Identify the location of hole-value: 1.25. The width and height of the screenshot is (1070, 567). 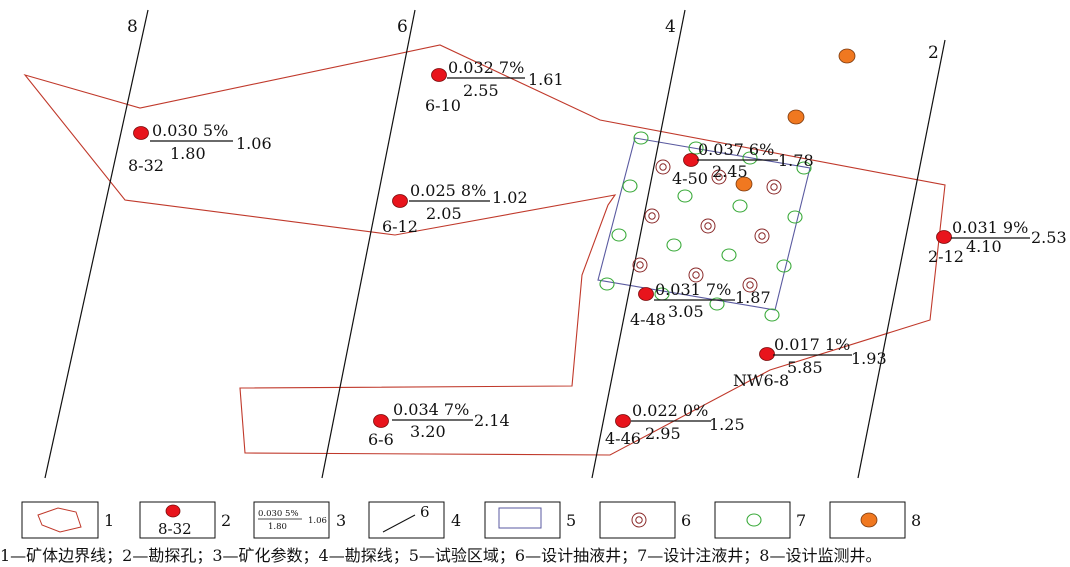
(727, 424).